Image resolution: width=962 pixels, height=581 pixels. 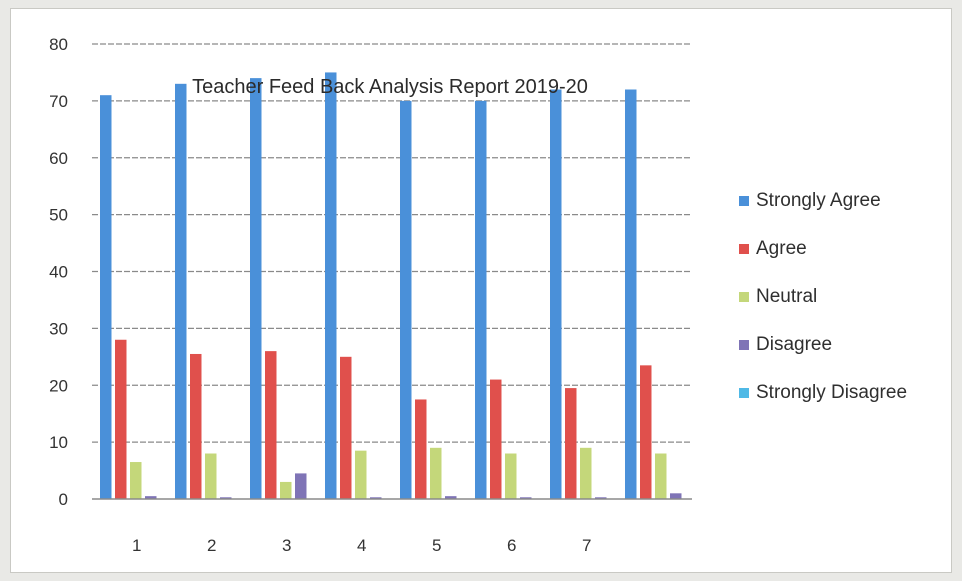 I want to click on y-tick-label: 40, so click(x=58, y=272).